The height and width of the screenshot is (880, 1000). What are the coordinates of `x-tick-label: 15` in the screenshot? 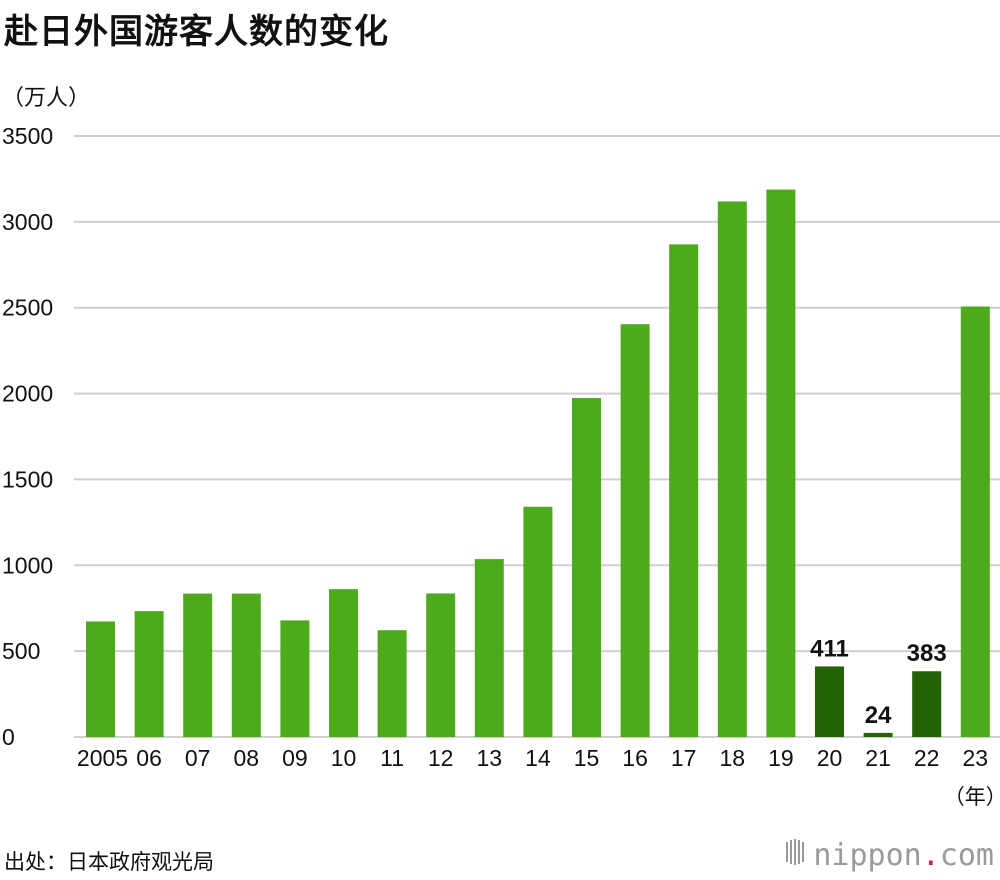 It's located at (587, 758).